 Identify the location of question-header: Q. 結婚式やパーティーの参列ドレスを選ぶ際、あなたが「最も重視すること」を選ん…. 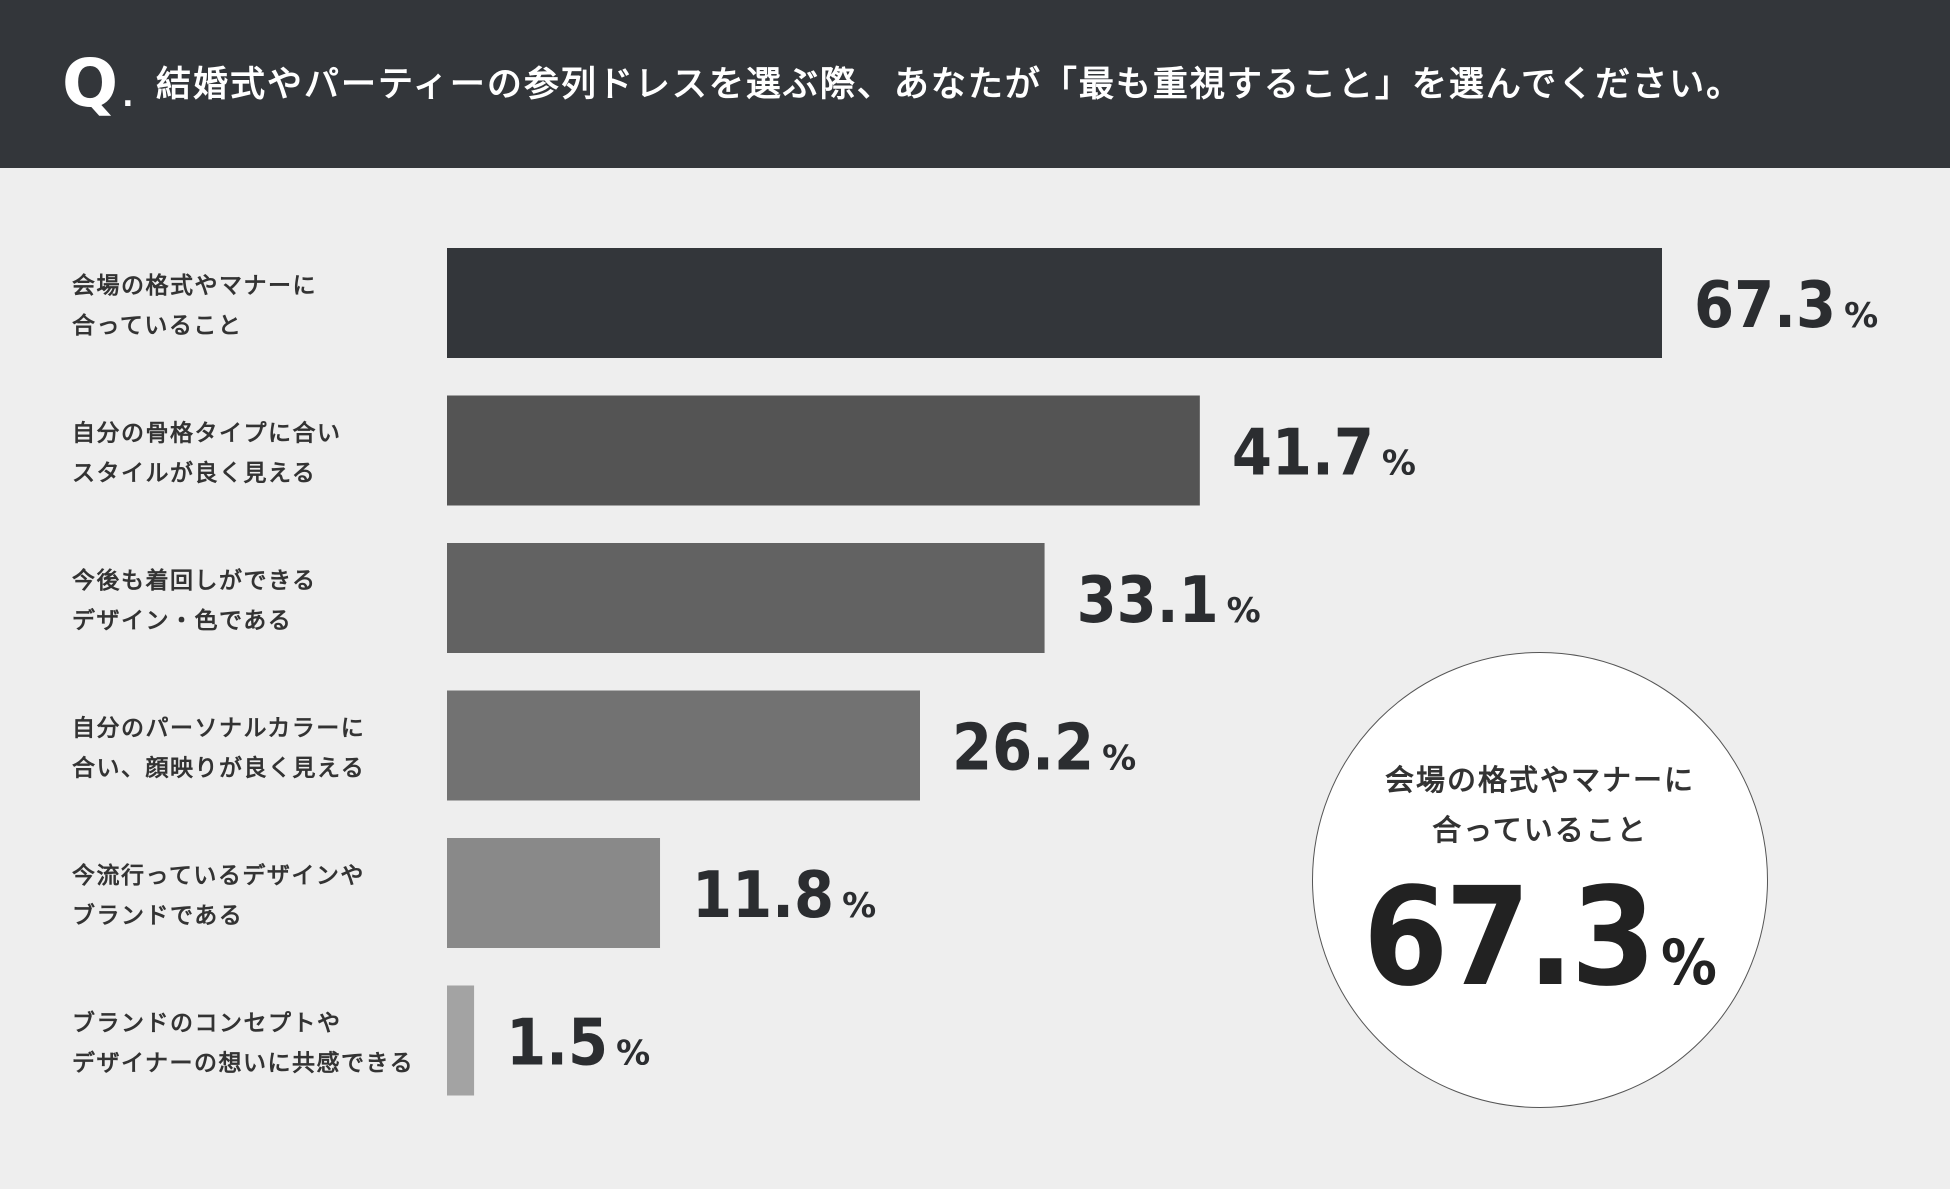
(975, 84).